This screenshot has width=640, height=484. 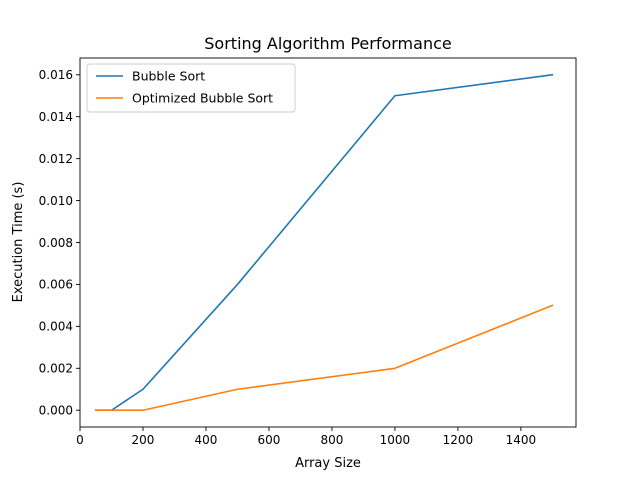 What do you see at coordinates (268, 440) in the screenshot?
I see `x-tick-label: 600` at bounding box center [268, 440].